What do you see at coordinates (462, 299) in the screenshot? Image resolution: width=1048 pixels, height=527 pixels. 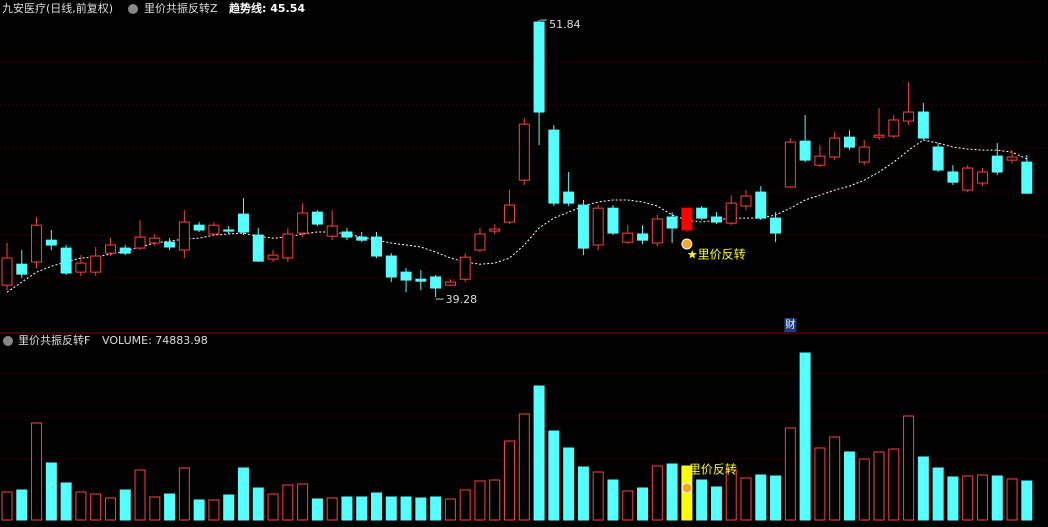 I see `low-label: 39.28` at bounding box center [462, 299].